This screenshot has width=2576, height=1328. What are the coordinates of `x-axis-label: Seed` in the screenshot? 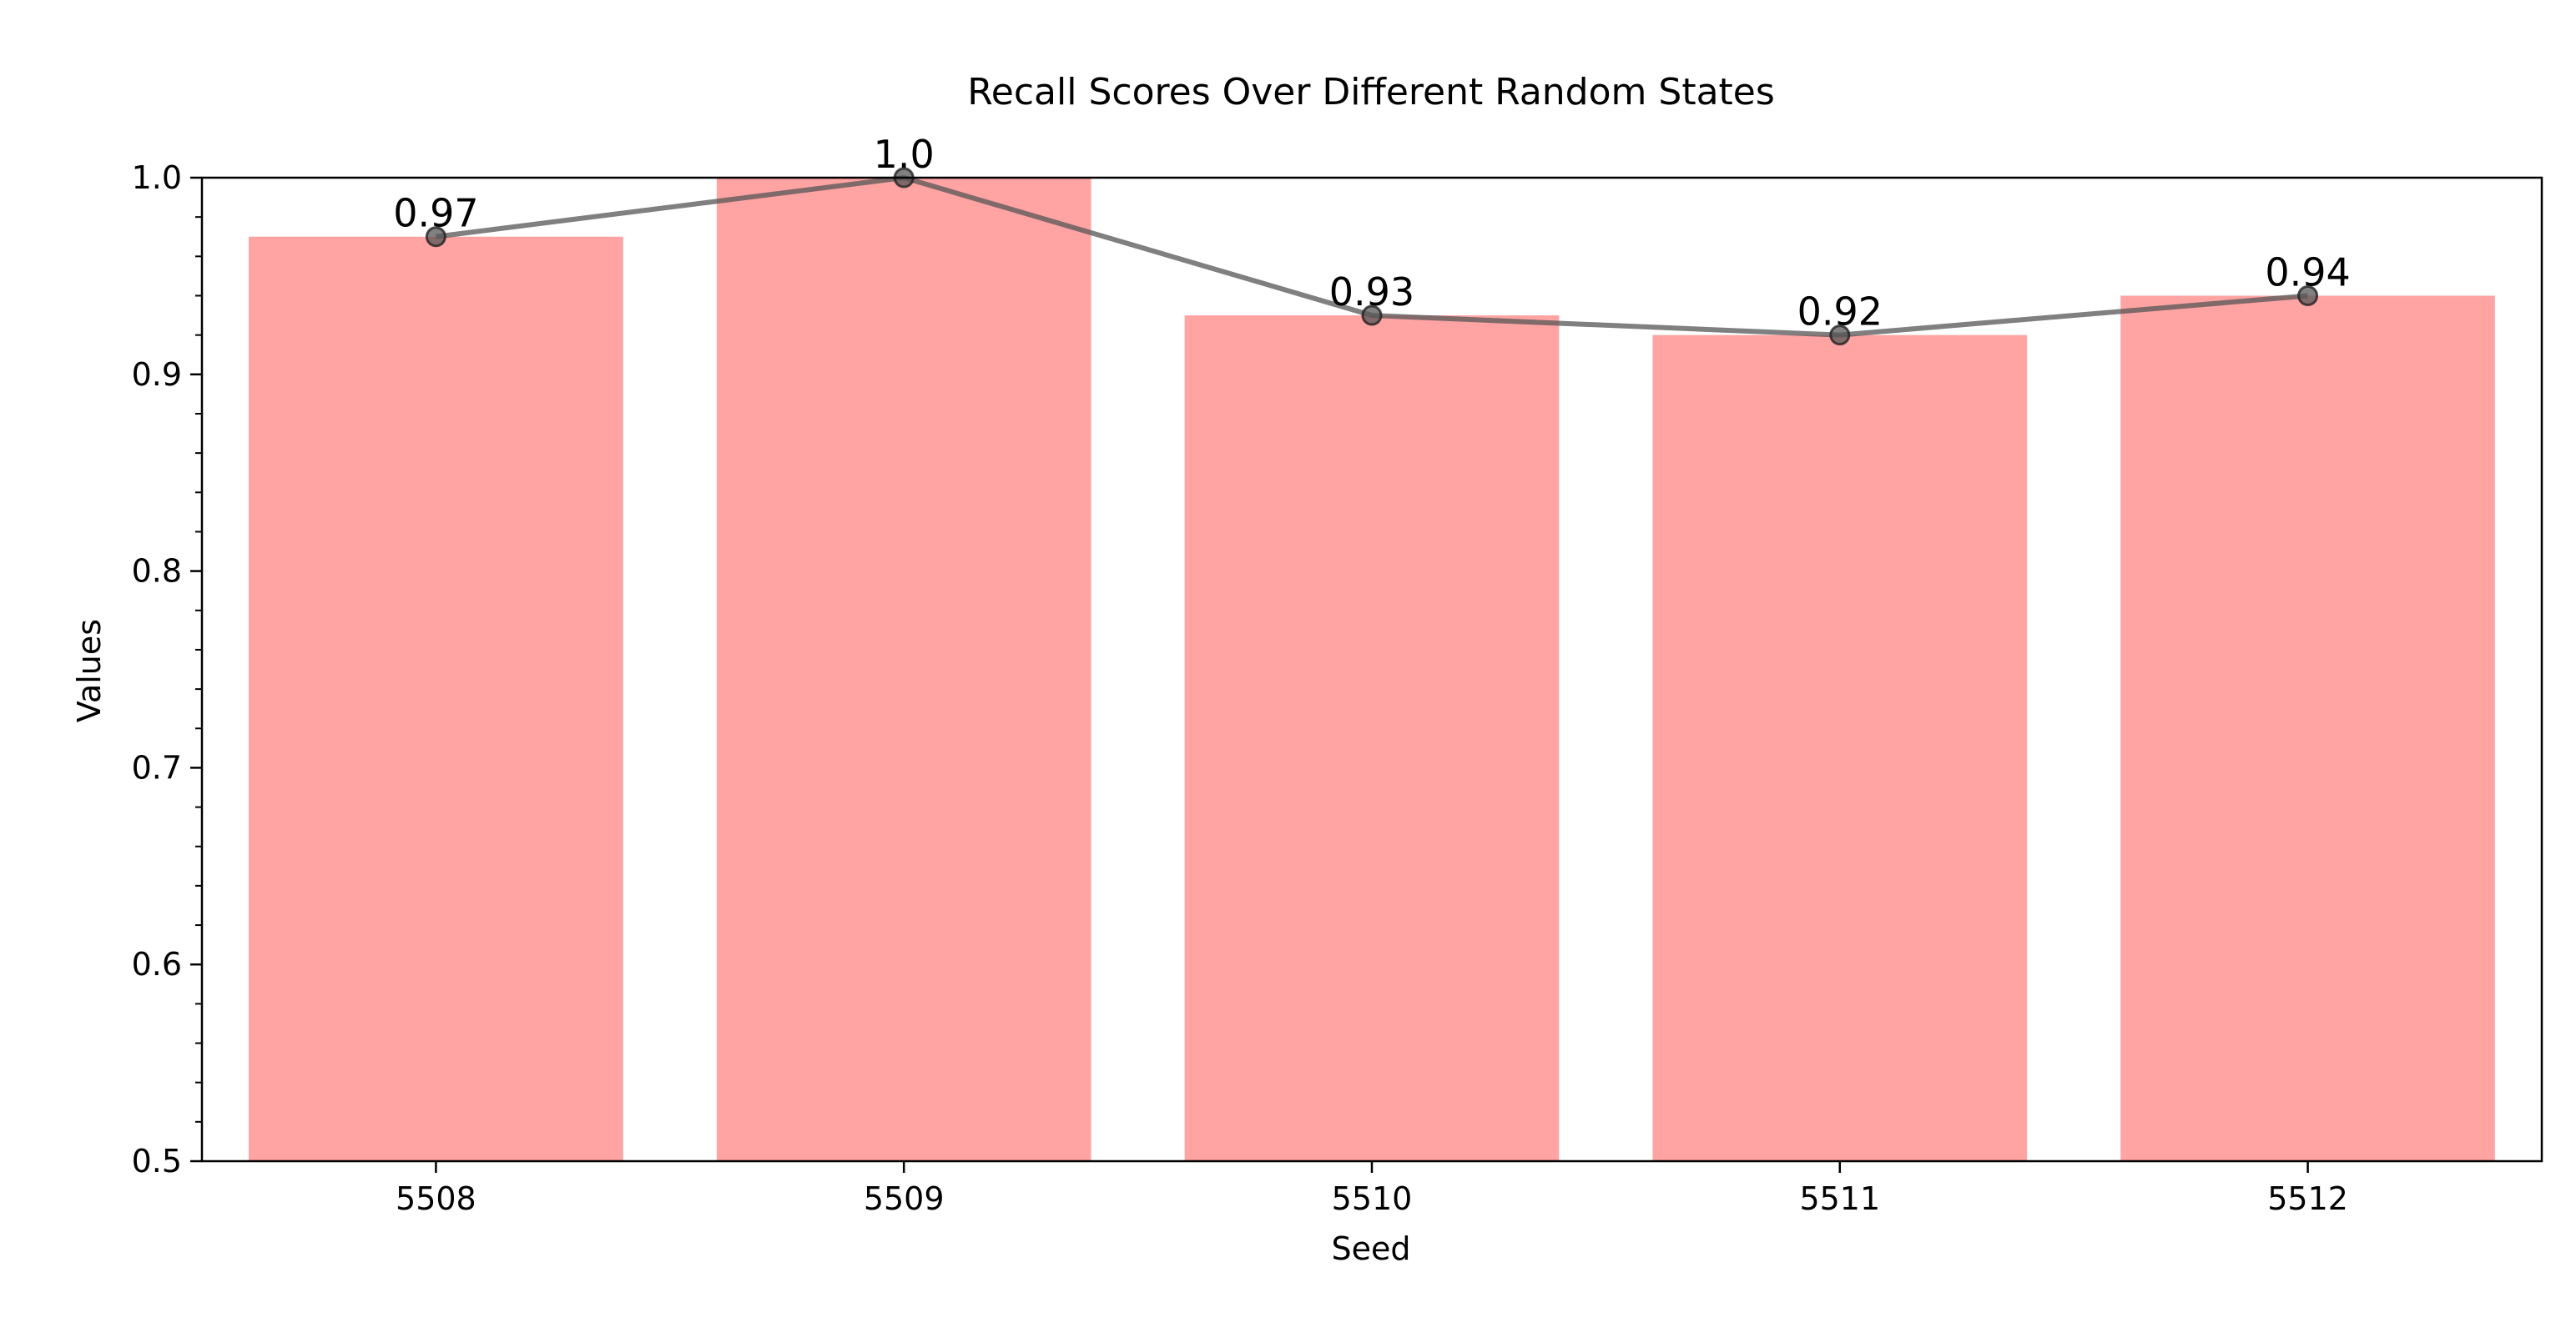 It's located at (1371, 1248).